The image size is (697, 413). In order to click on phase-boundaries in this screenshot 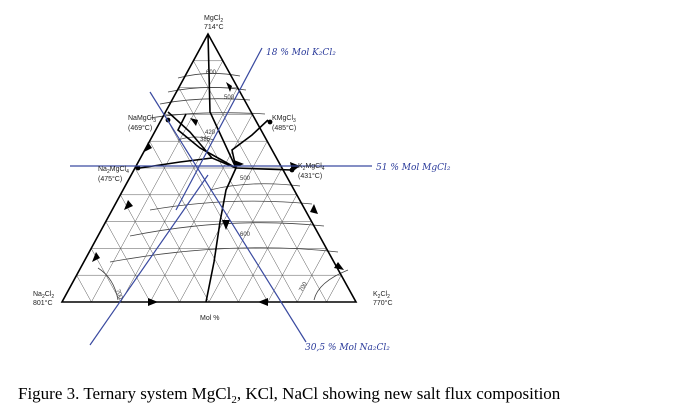, I will do `click(216, 168)`.